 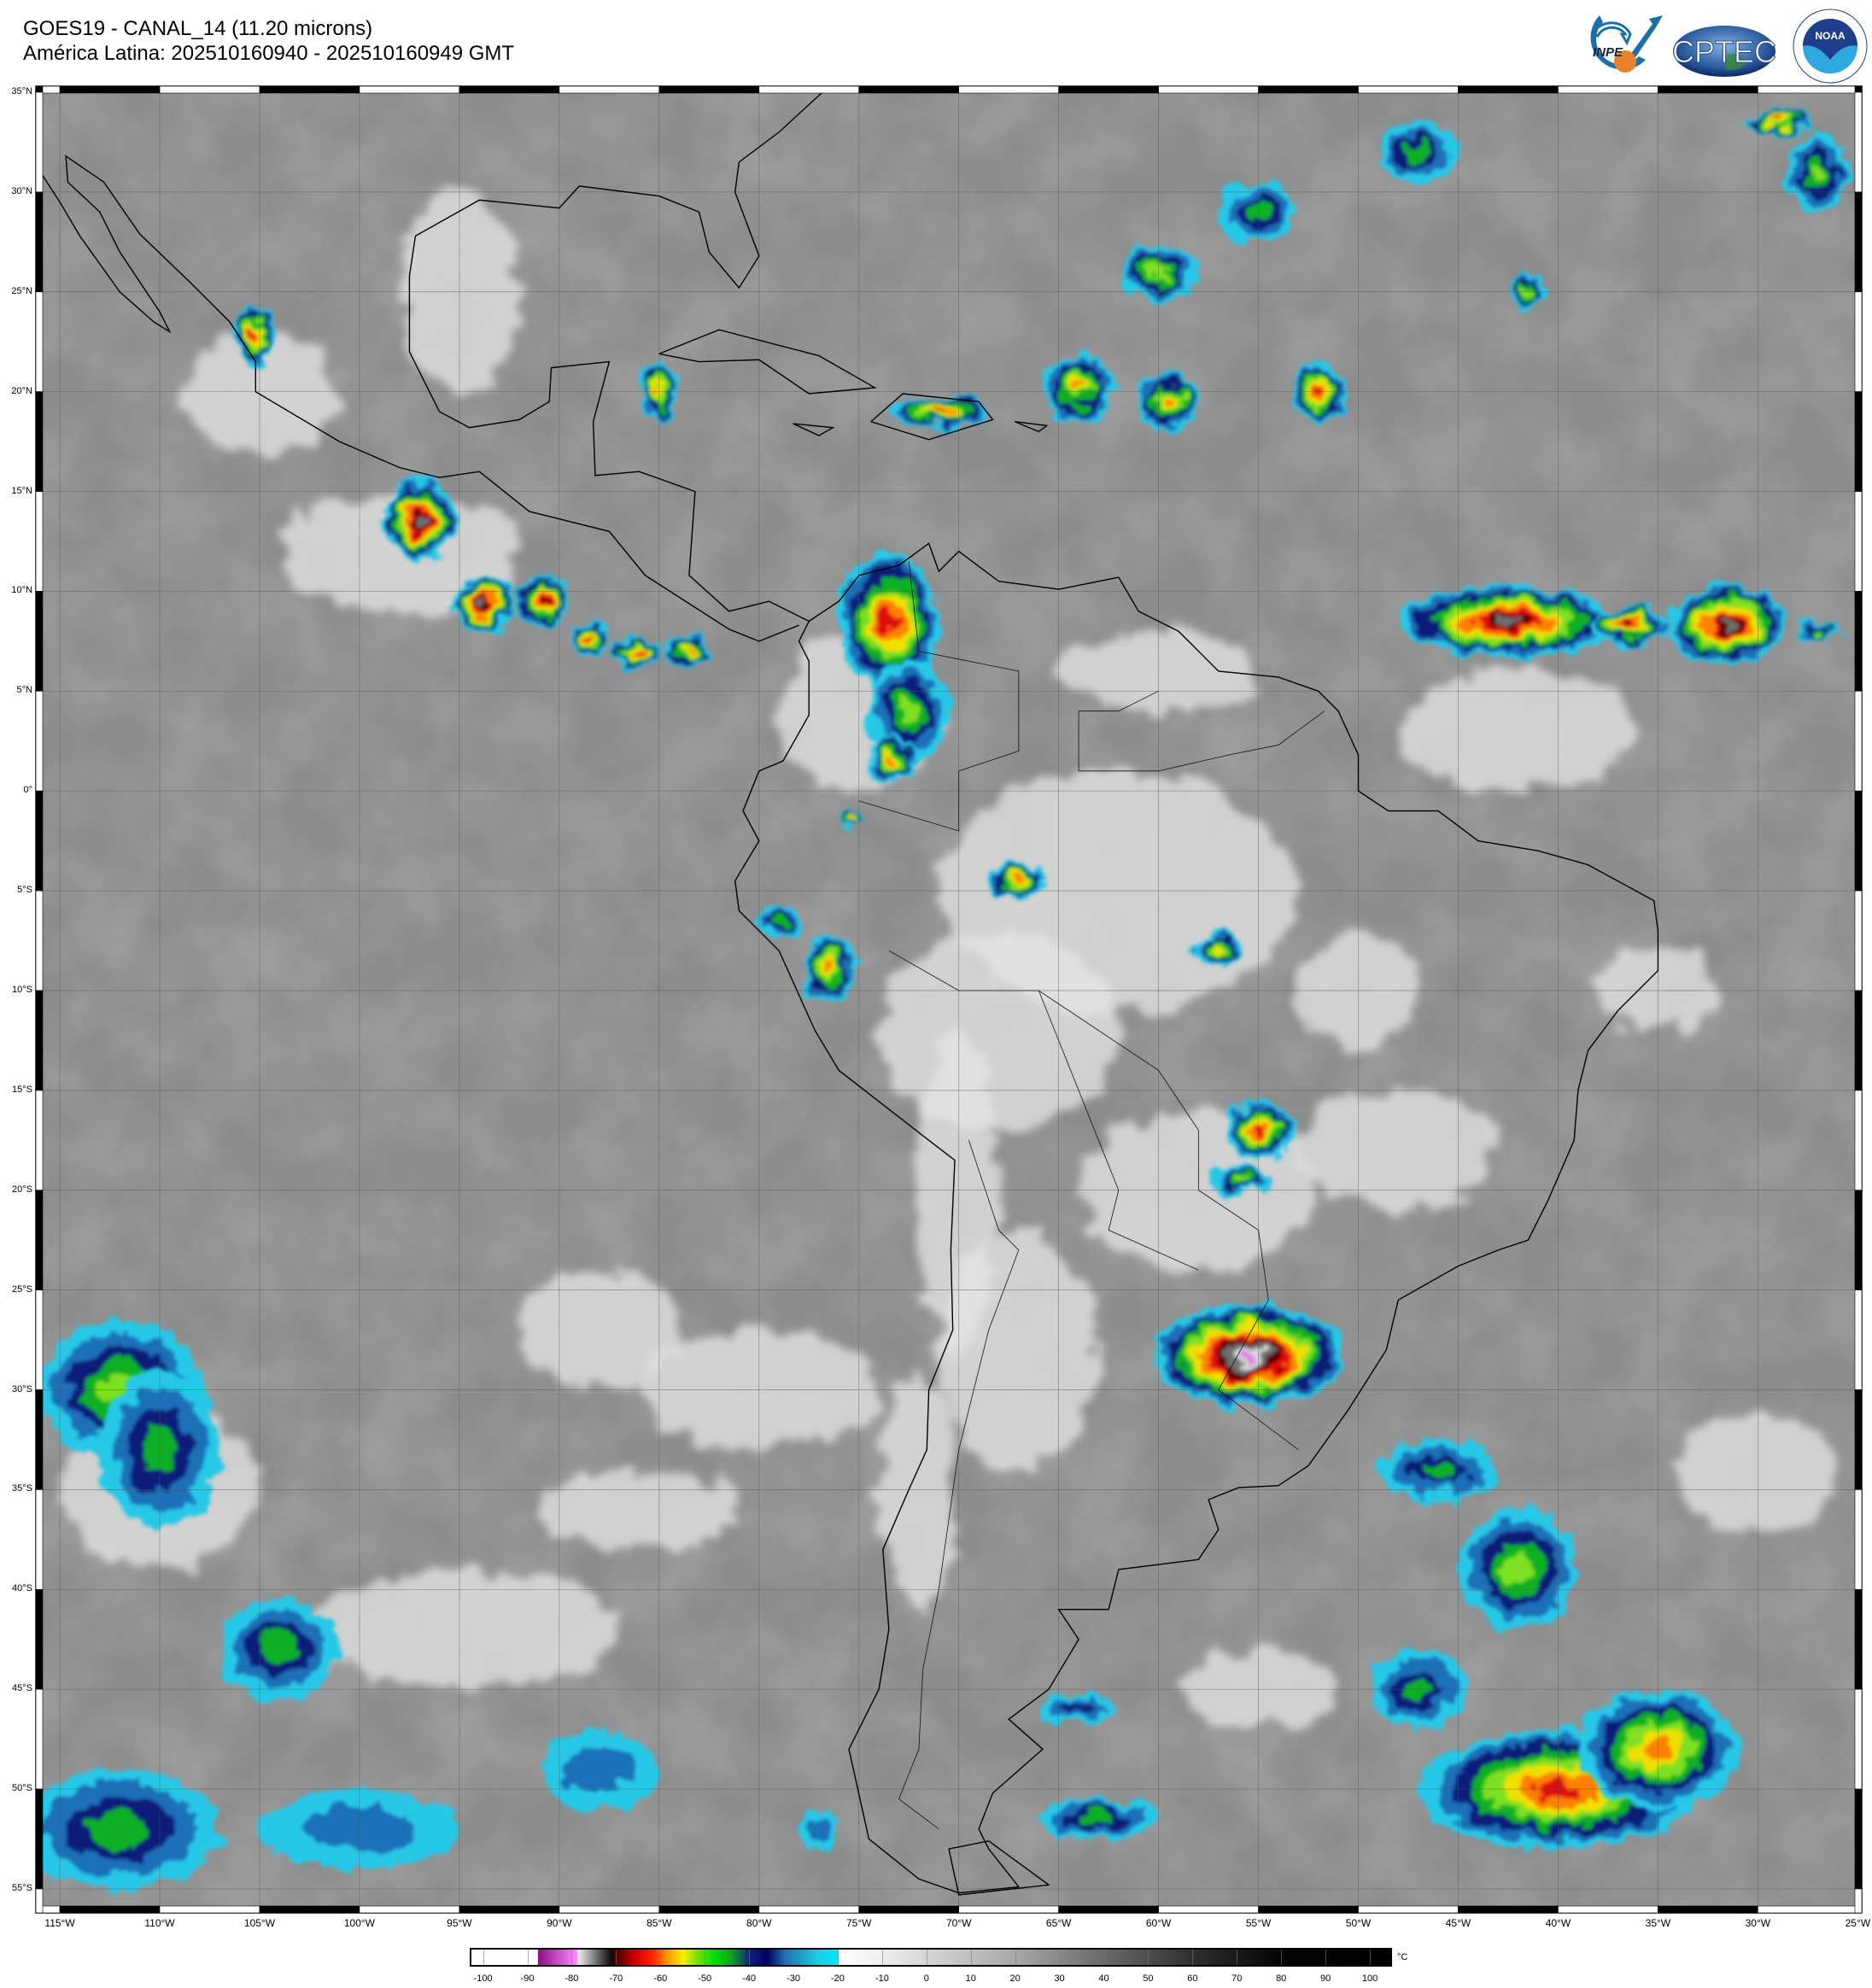 I want to click on svg-text: NOAA, so click(x=1830, y=36).